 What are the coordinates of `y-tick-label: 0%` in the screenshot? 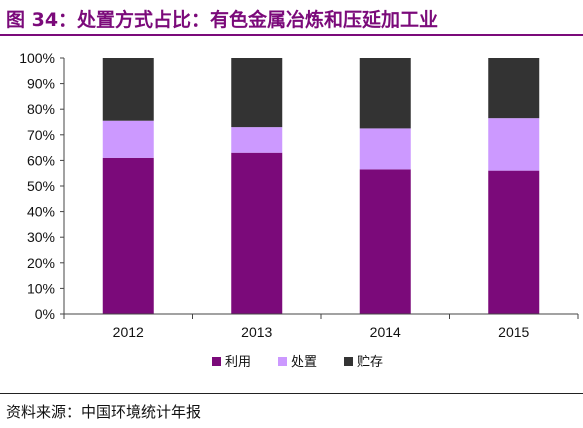 It's located at (45, 314).